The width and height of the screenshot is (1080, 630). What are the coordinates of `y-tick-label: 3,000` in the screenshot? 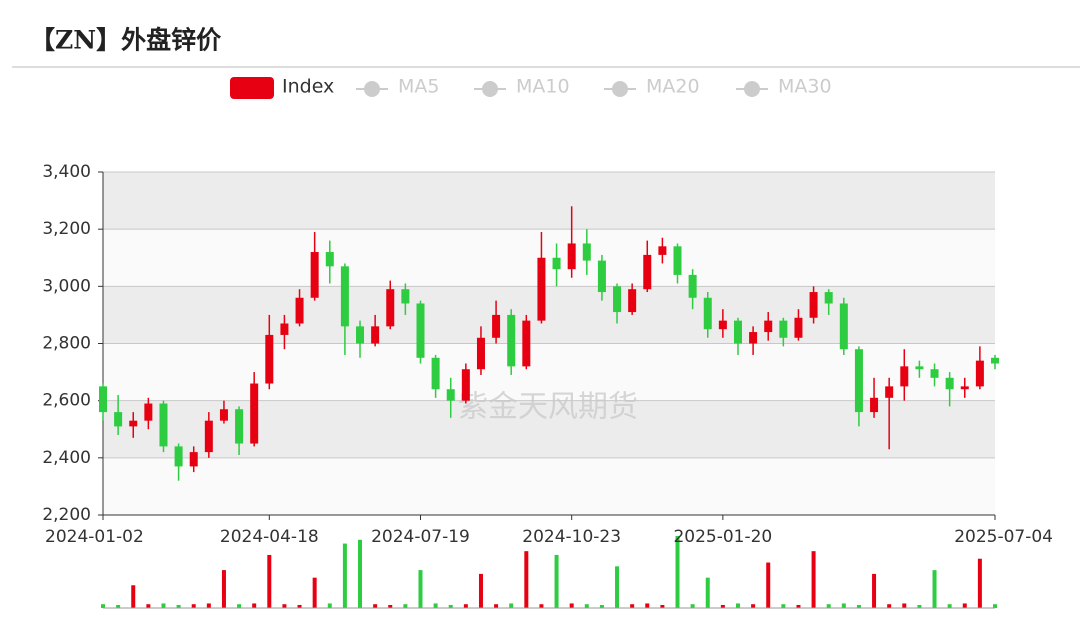 It's located at (66, 286).